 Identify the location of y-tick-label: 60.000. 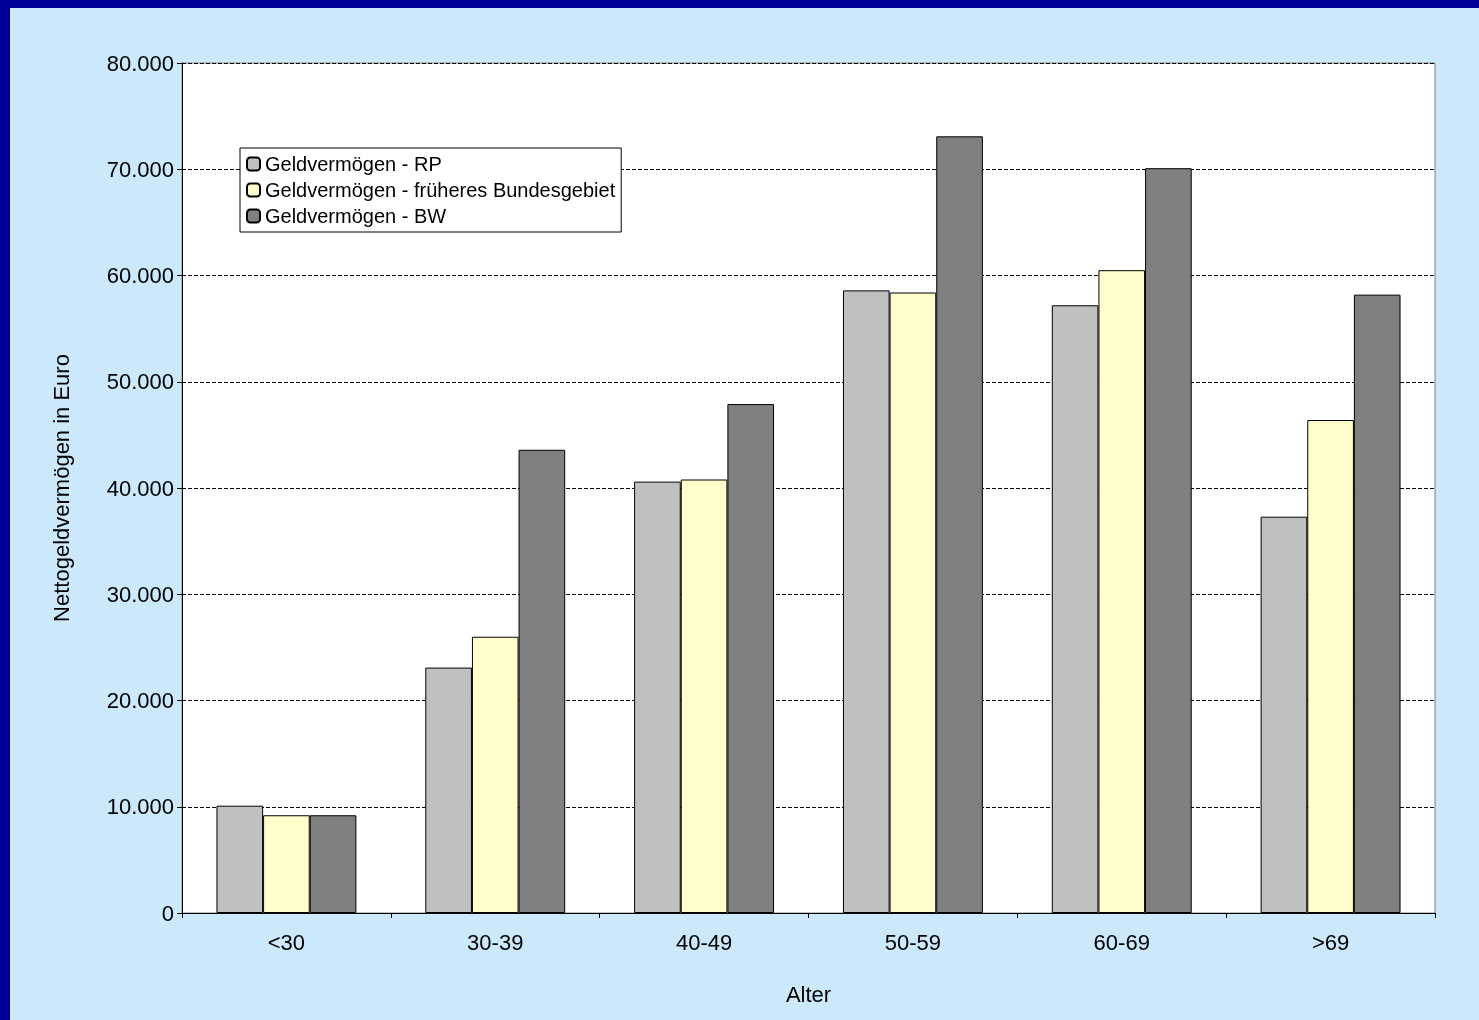
(140, 275).